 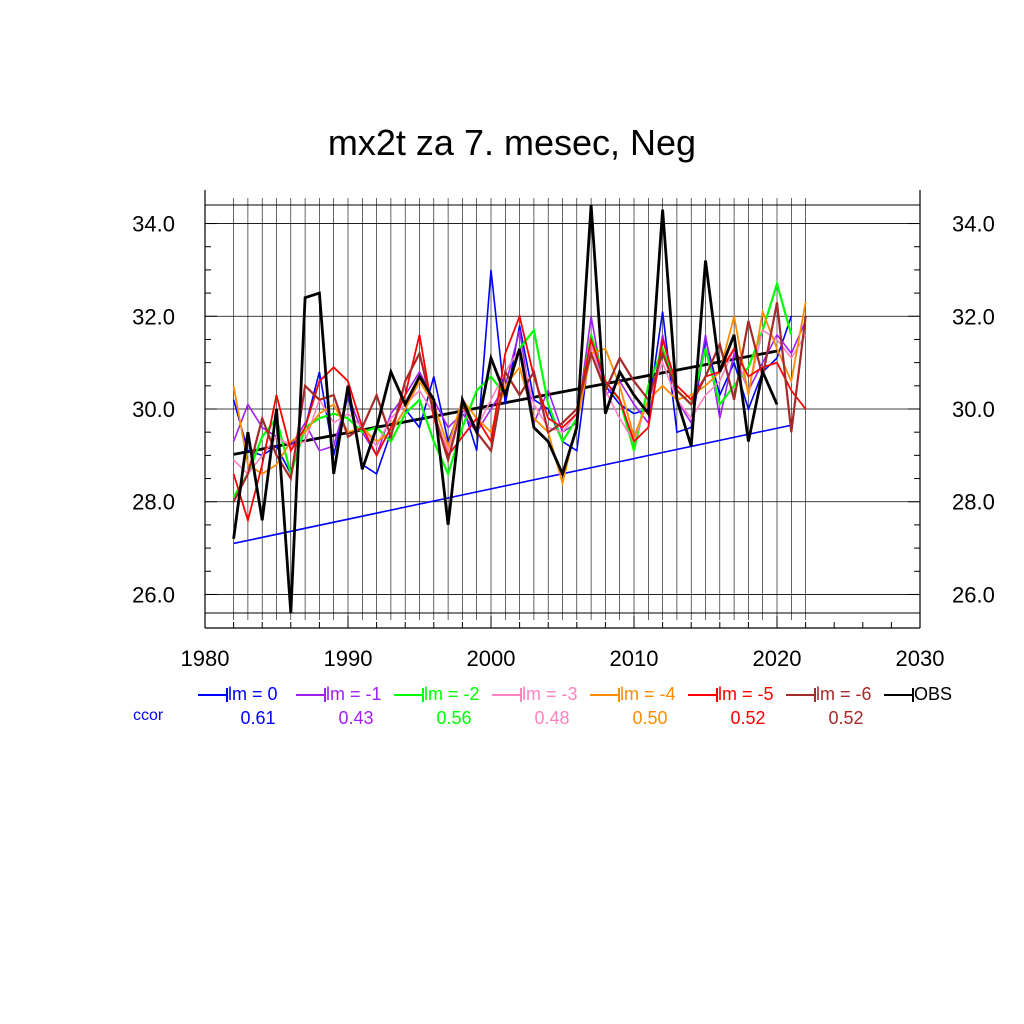 What do you see at coordinates (973, 594) in the screenshot?
I see `y-tick-label-right: 26.0` at bounding box center [973, 594].